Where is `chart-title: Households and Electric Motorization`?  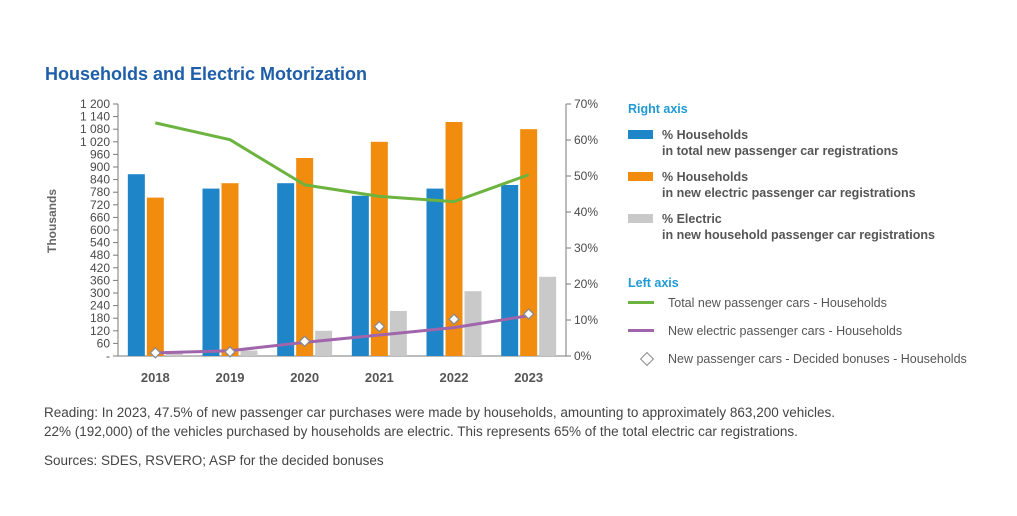
chart-title: Households and Electric Motorization is located at coordinates (206, 74).